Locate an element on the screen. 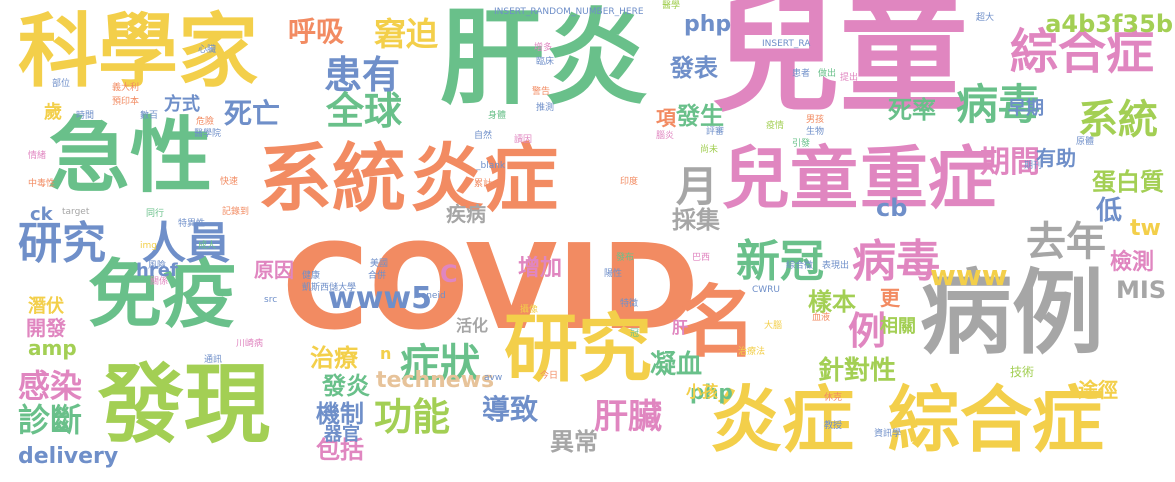  cloud-word: 成人 is located at coordinates (207, 246).